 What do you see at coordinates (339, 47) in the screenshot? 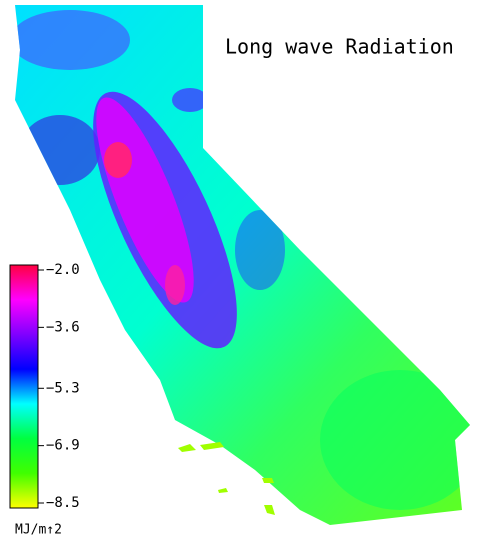
I see `map-title: Long wave Radiation` at bounding box center [339, 47].